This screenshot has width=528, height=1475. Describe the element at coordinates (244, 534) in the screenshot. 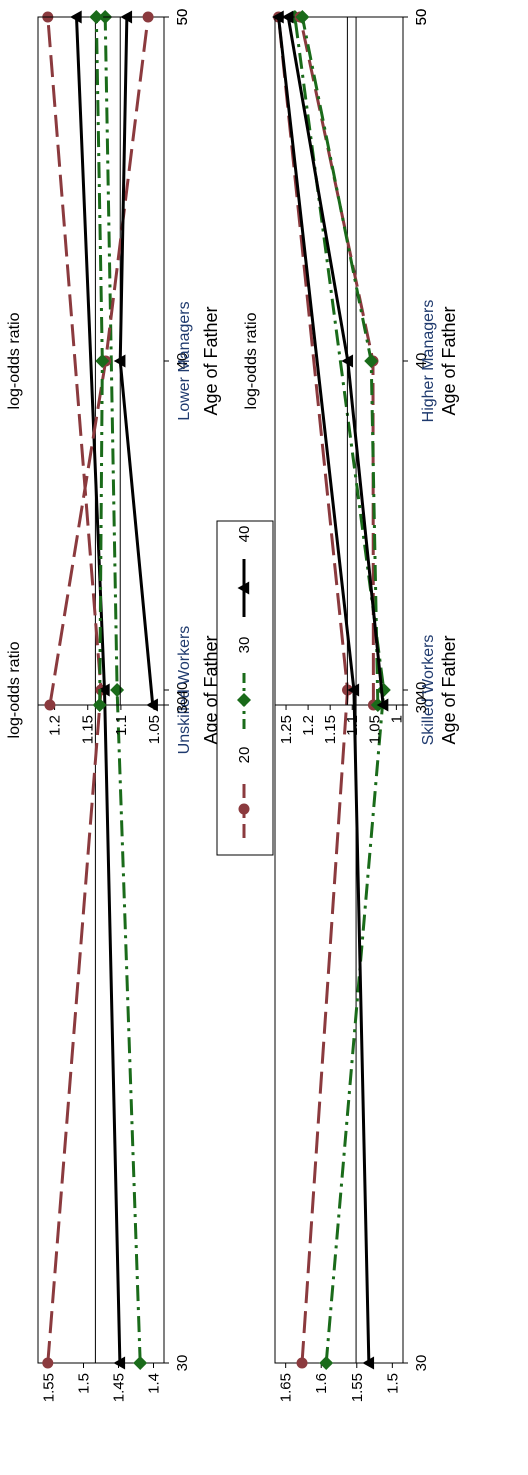

I see `legend-label-40: 40` at that location.